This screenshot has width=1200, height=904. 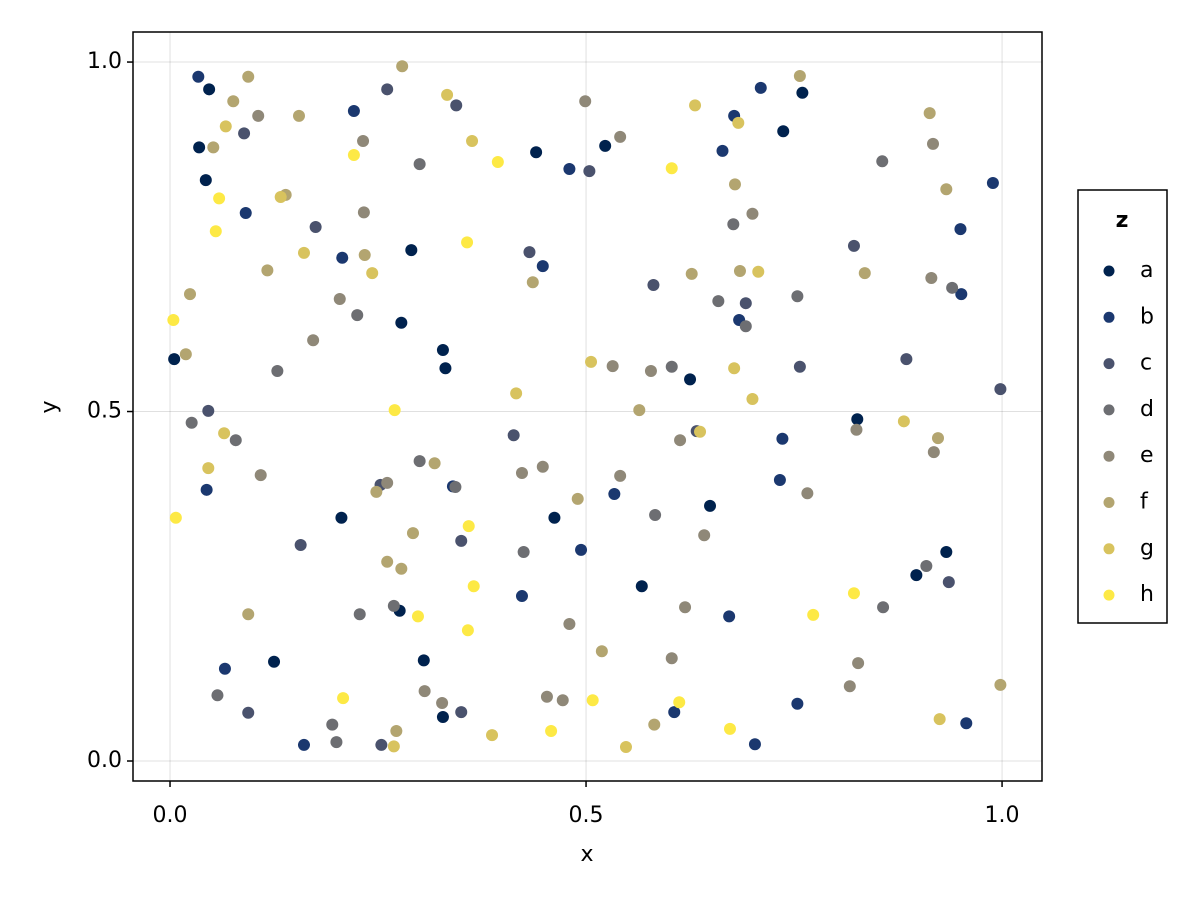 I want to click on legend-label: c, so click(x=1146, y=363).